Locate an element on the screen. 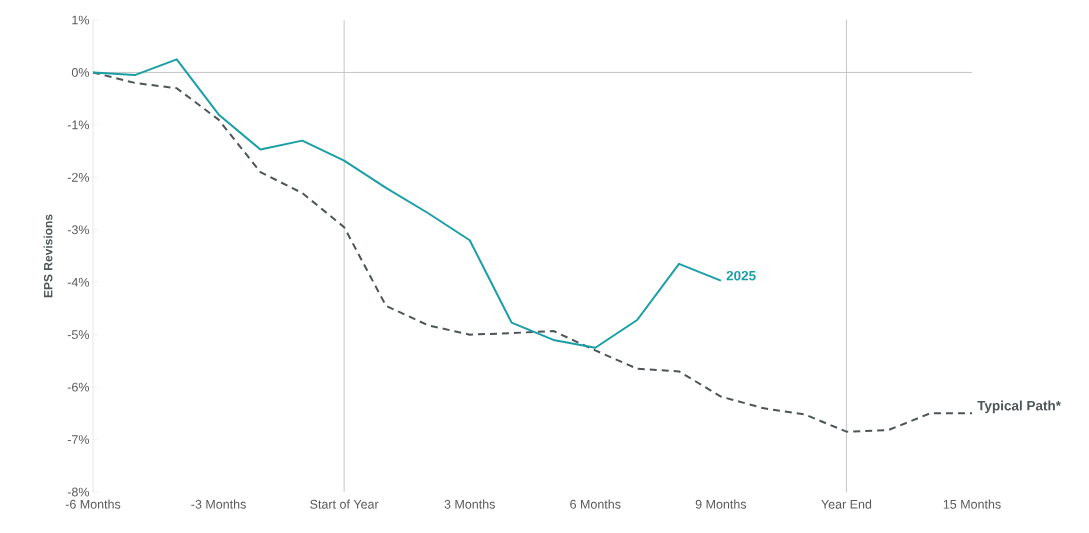 The image size is (1089, 533). y-tick-label: 1% is located at coordinates (81, 20).